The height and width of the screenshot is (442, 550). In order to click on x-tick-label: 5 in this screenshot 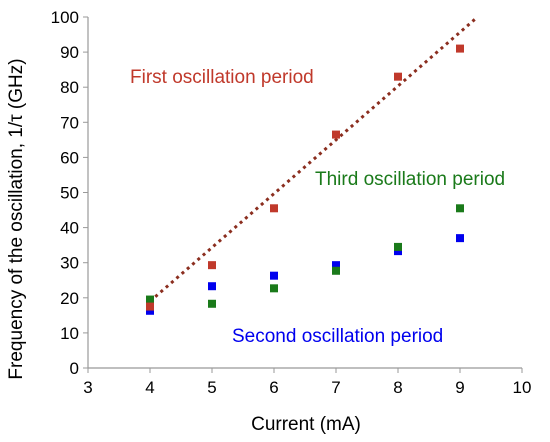, I will do `click(211, 387)`.